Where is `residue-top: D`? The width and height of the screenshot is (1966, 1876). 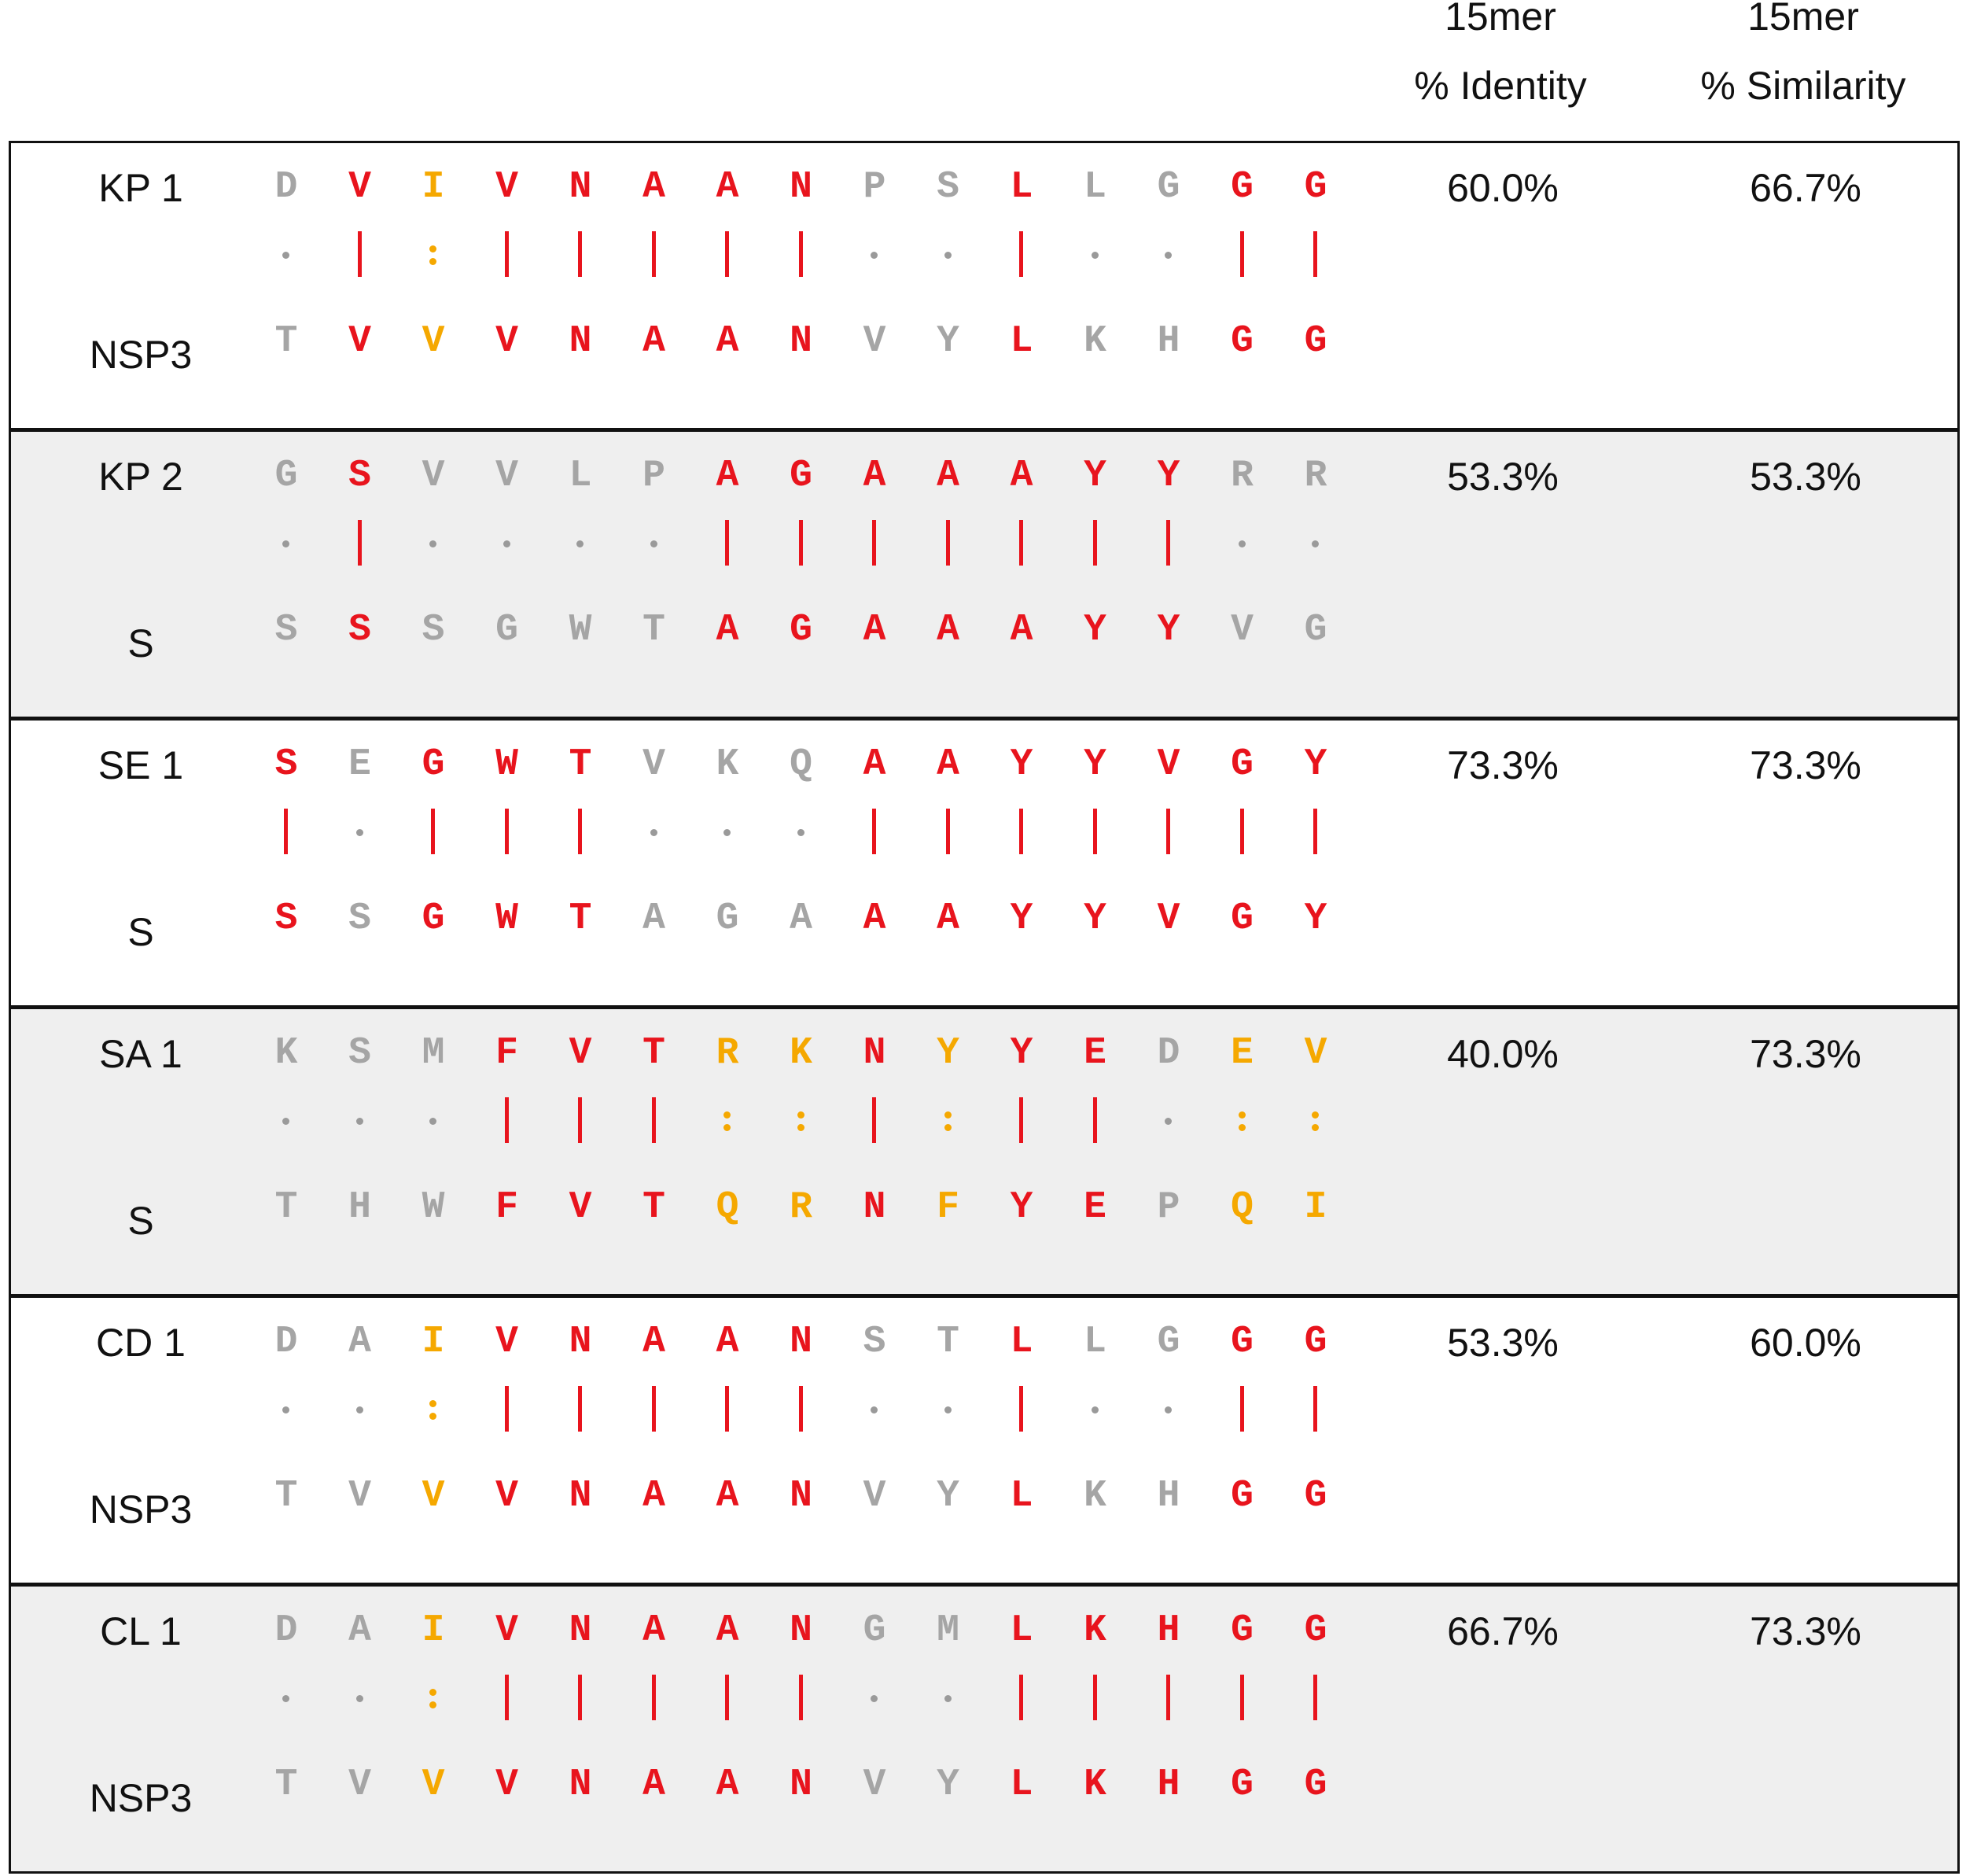 residue-top: D is located at coordinates (286, 1342).